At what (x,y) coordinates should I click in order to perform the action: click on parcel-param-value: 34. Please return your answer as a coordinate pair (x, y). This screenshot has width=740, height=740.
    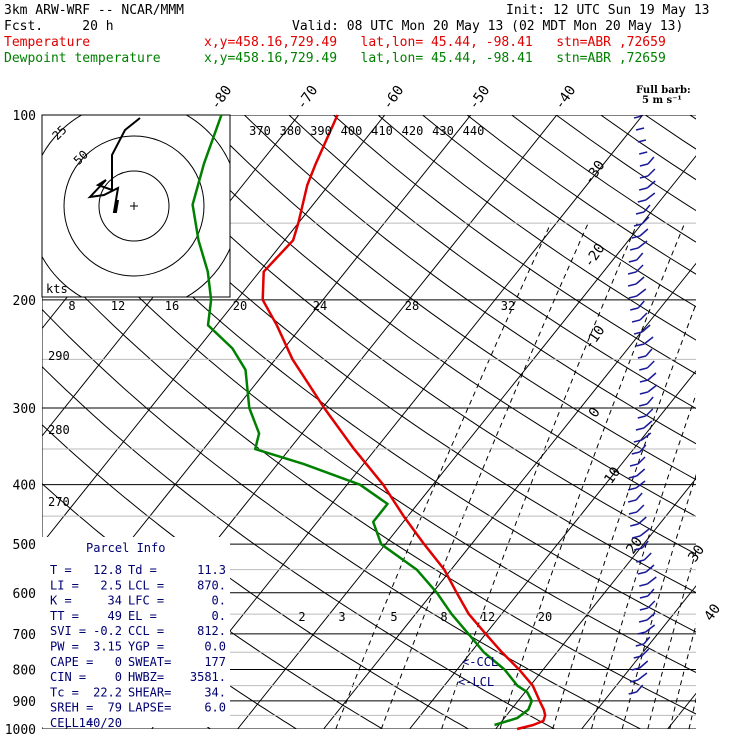
    Looking at the image, I should click on (115, 601).